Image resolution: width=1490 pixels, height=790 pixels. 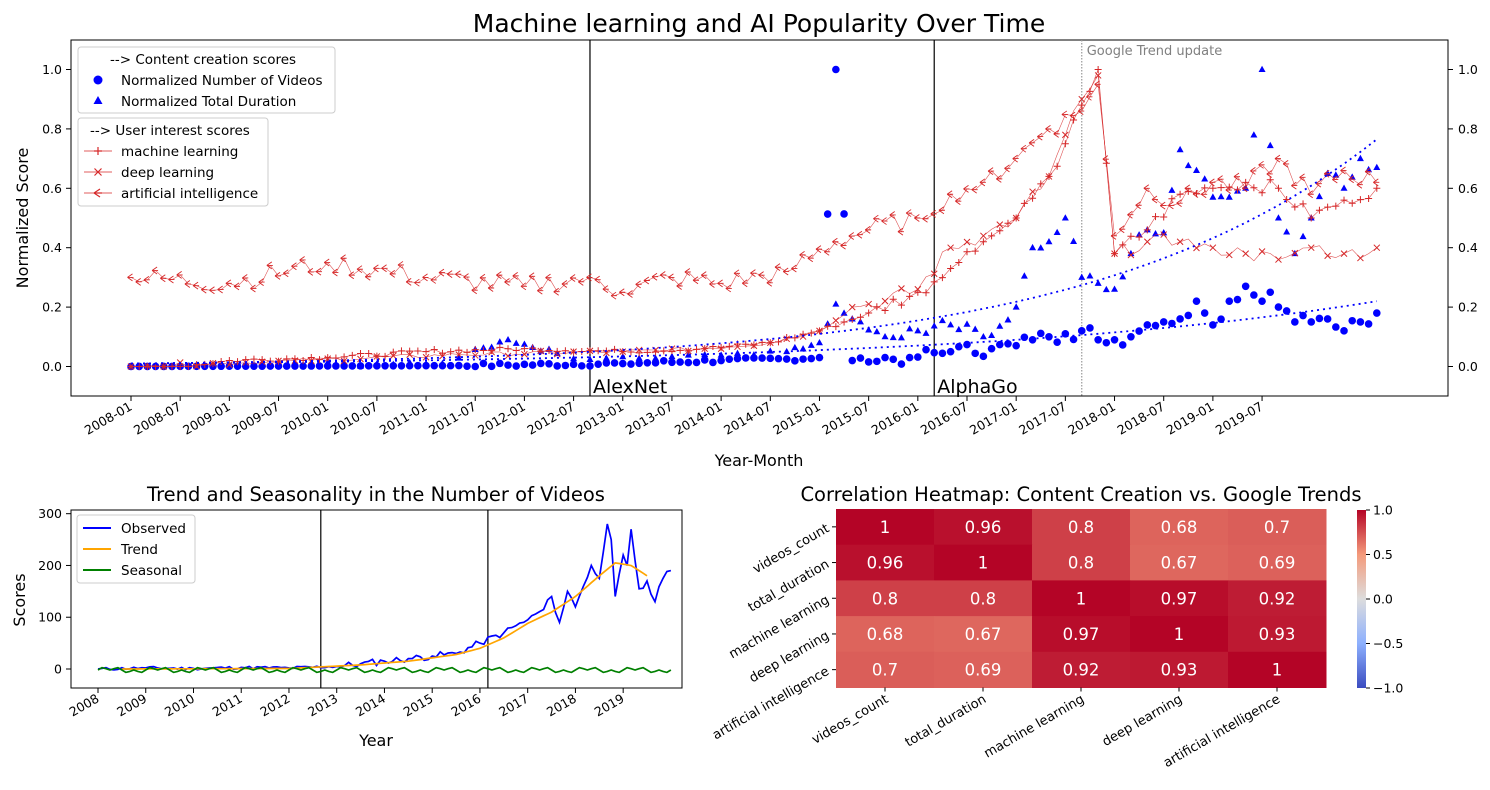 I want to click on colorbar, so click(x=1361, y=599).